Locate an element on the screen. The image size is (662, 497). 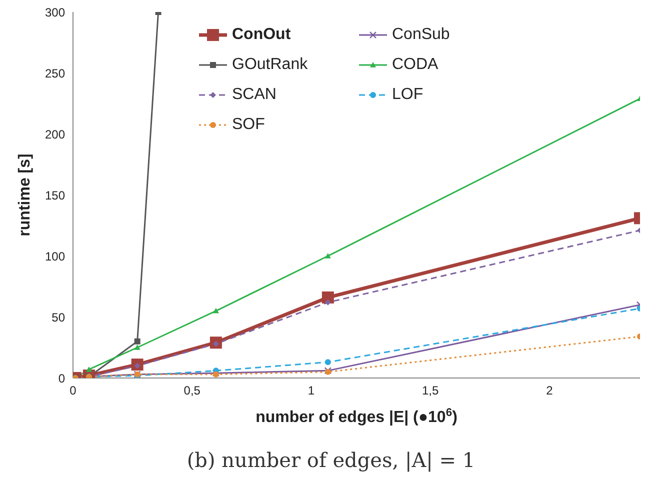
y-tick-label: 50 is located at coordinates (59, 317).